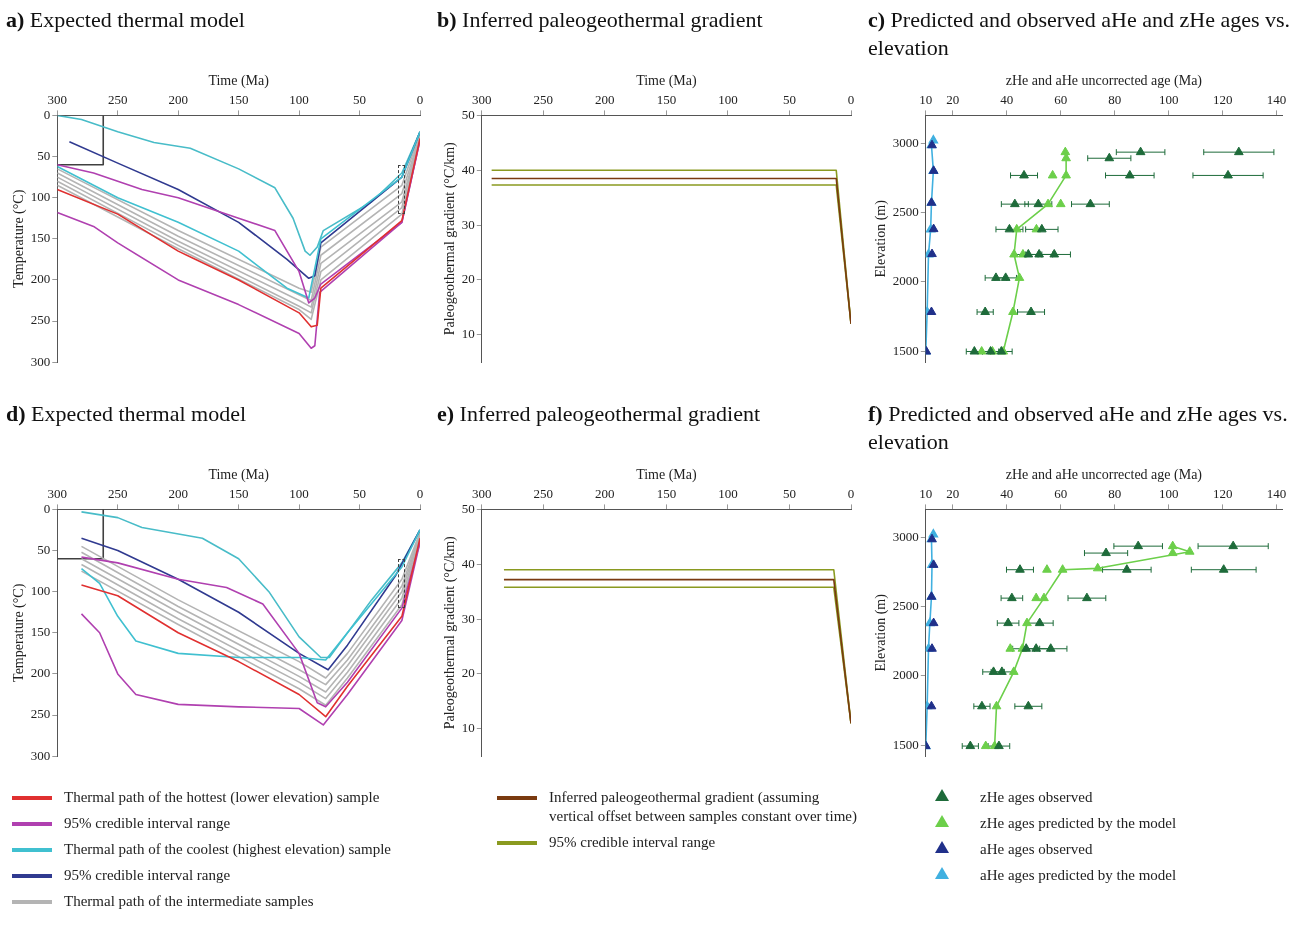  What do you see at coordinates (600, 19) in the screenshot?
I see `chart-title: b) Inferred paleogeothermal gradient` at bounding box center [600, 19].